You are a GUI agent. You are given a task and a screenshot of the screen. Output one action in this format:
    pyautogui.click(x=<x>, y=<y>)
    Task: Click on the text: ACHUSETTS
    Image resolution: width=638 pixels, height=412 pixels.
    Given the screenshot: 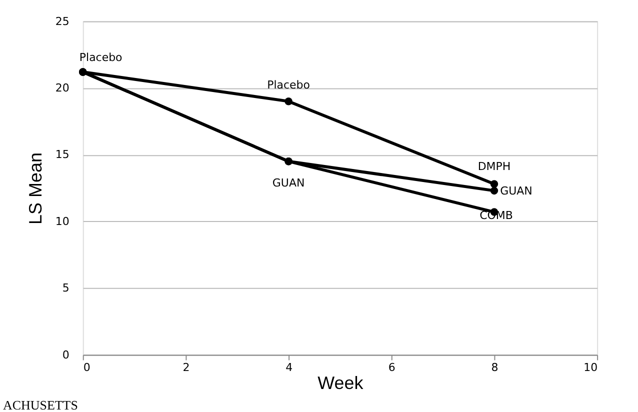 What is the action you would take?
    pyautogui.click(x=40, y=405)
    